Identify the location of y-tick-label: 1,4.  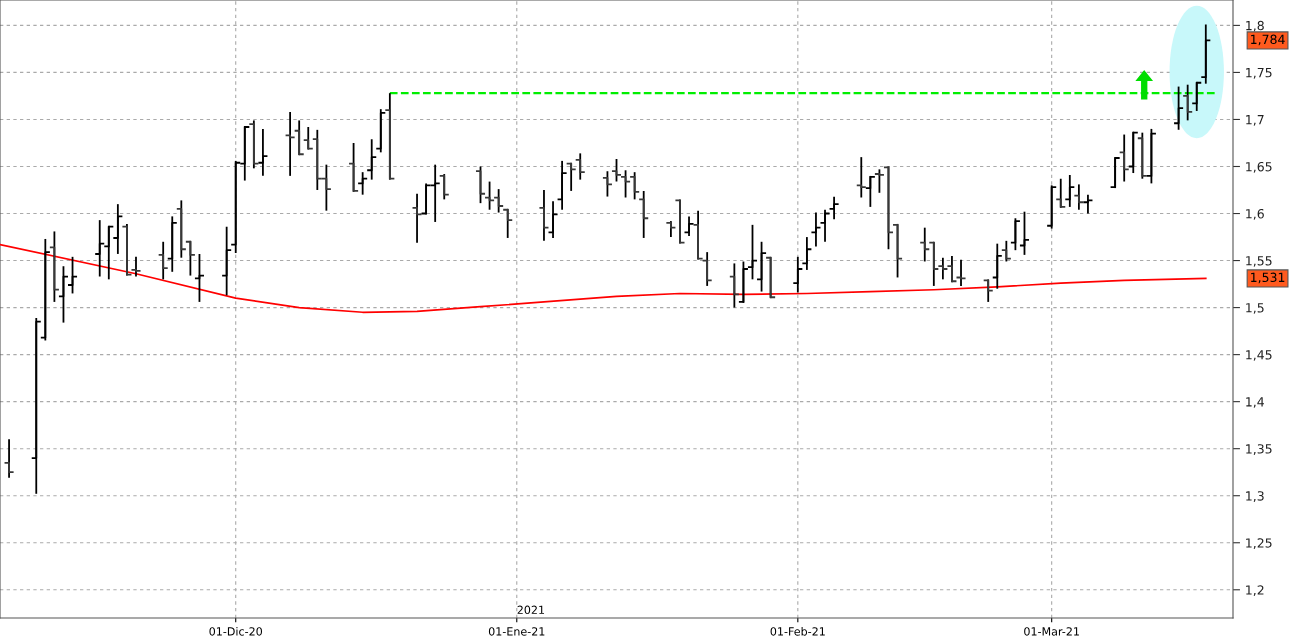
(1255, 402).